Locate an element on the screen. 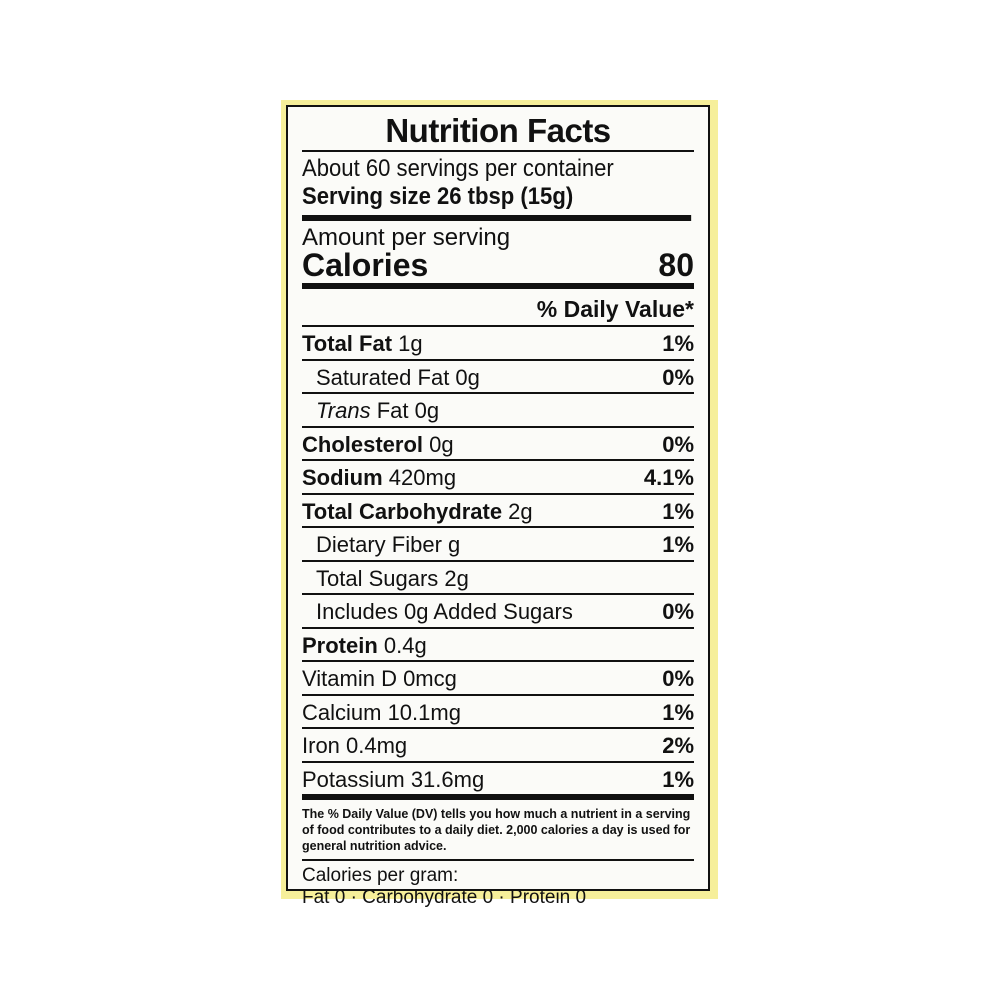 The image size is (1000, 1000). nutrient-row: Saturated Fat 0g 0% is located at coordinates (498, 377).